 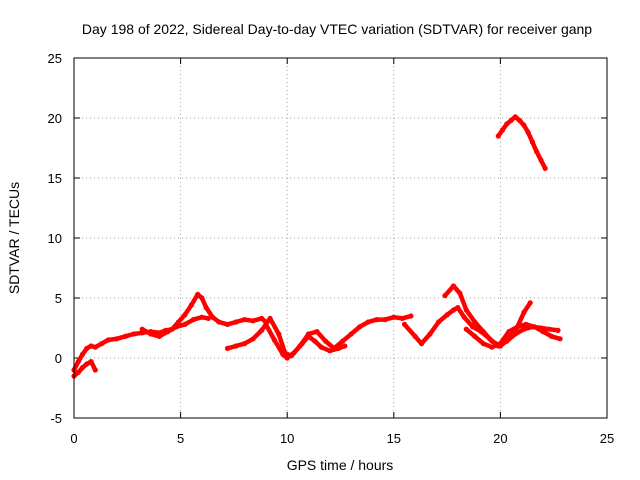 What do you see at coordinates (56, 418) in the screenshot?
I see `y-tick-label: -5` at bounding box center [56, 418].